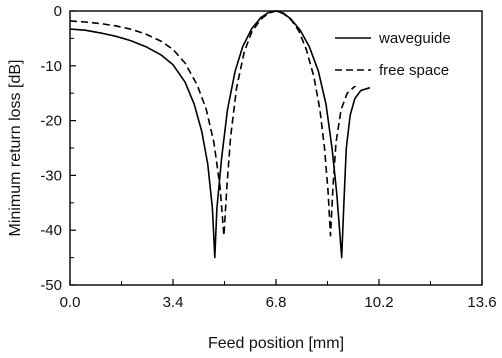 The width and height of the screenshot is (502, 358). What do you see at coordinates (58, 11) in the screenshot?
I see `y-tick-label: 0` at bounding box center [58, 11].